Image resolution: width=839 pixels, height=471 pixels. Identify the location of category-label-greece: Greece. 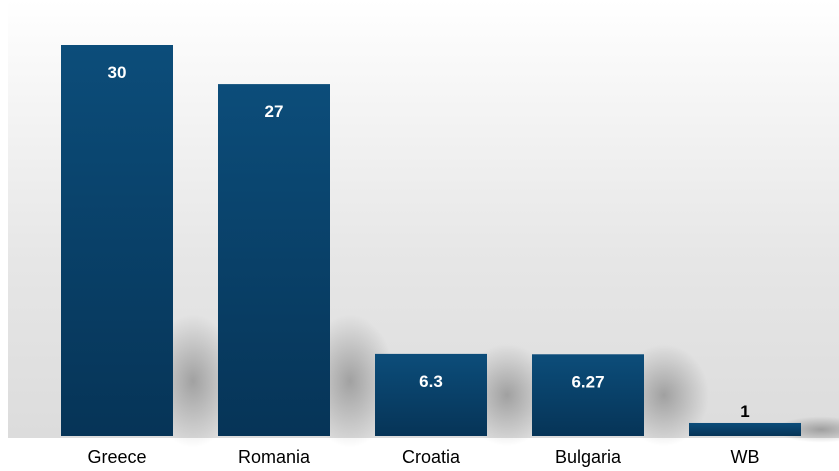
(116, 457).